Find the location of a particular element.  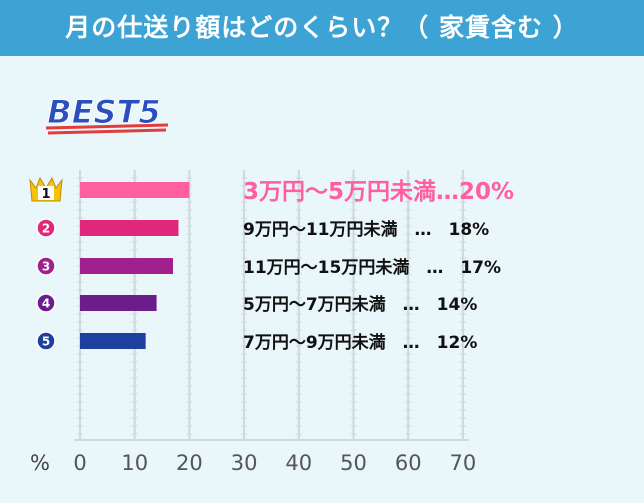

rank-layer: 1 2 3 4 5 is located at coordinates (46, 263).